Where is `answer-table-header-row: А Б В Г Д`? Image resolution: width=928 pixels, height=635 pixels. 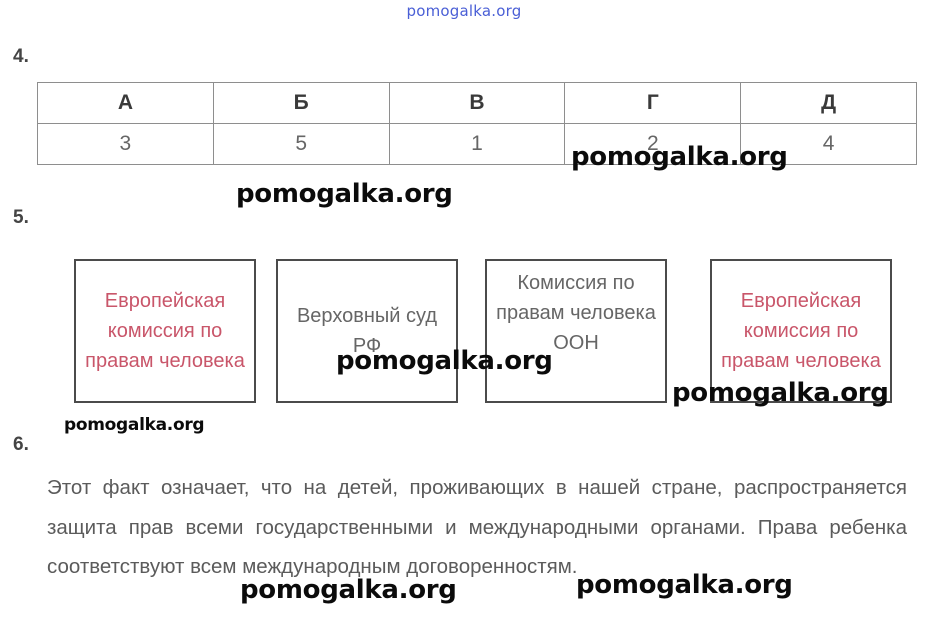 answer-table-header-row: А Б В Г Д is located at coordinates (477, 103).